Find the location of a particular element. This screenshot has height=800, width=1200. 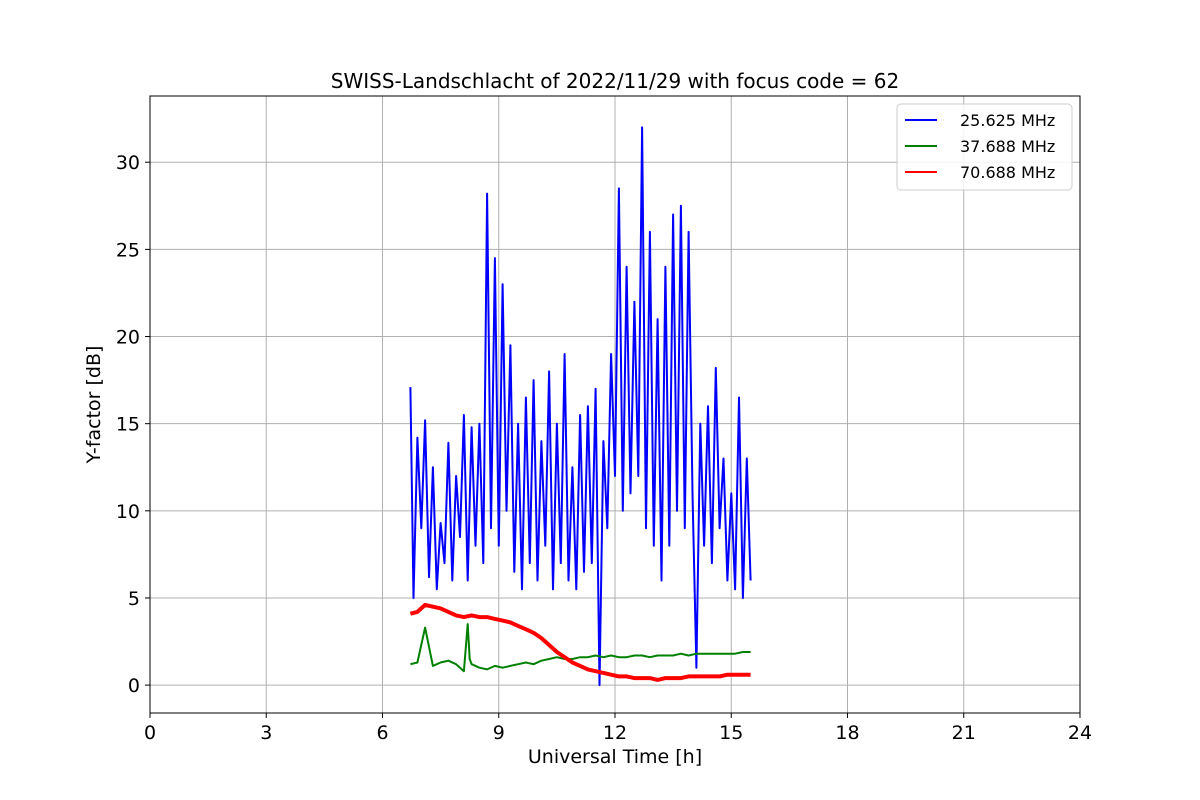

x-tick-label: 9 is located at coordinates (499, 733).